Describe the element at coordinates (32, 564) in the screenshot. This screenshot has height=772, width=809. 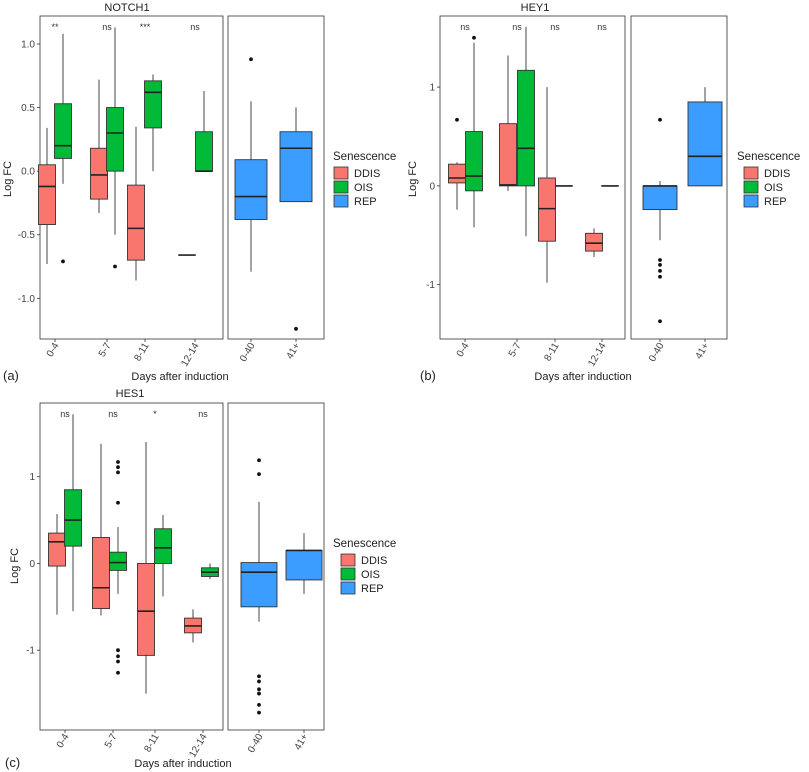
I see `y-tick-label: 0` at that location.